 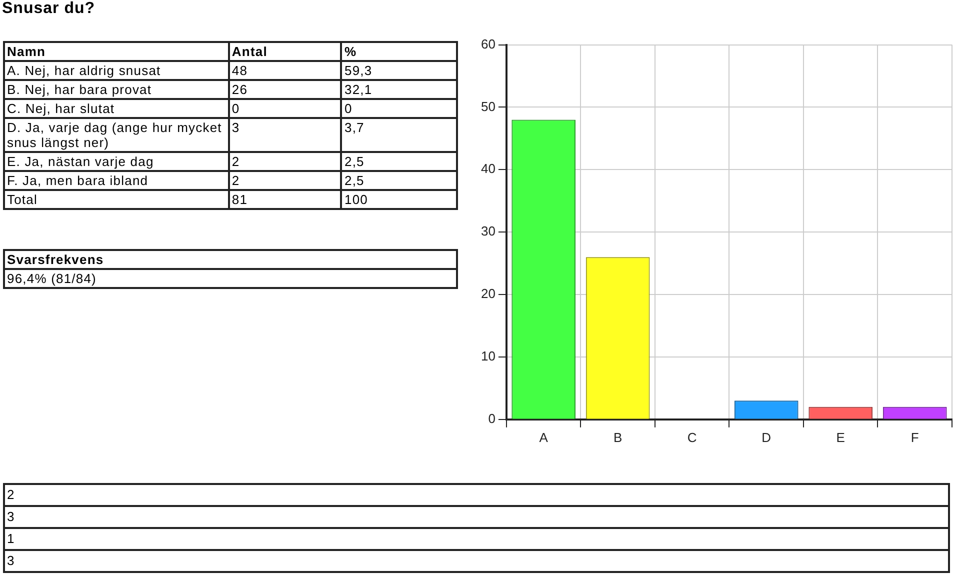 What do you see at coordinates (189, 89) in the screenshot?
I see `text: B. Nej, har bara provat 26 32,1` at bounding box center [189, 89].